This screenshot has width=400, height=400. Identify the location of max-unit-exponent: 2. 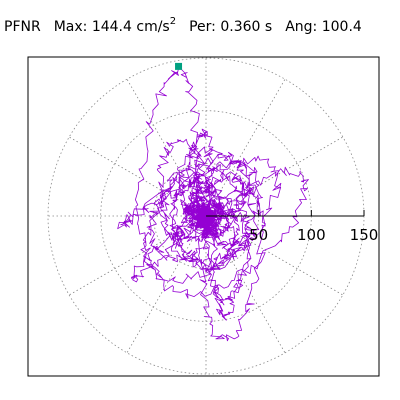
(173, 21).